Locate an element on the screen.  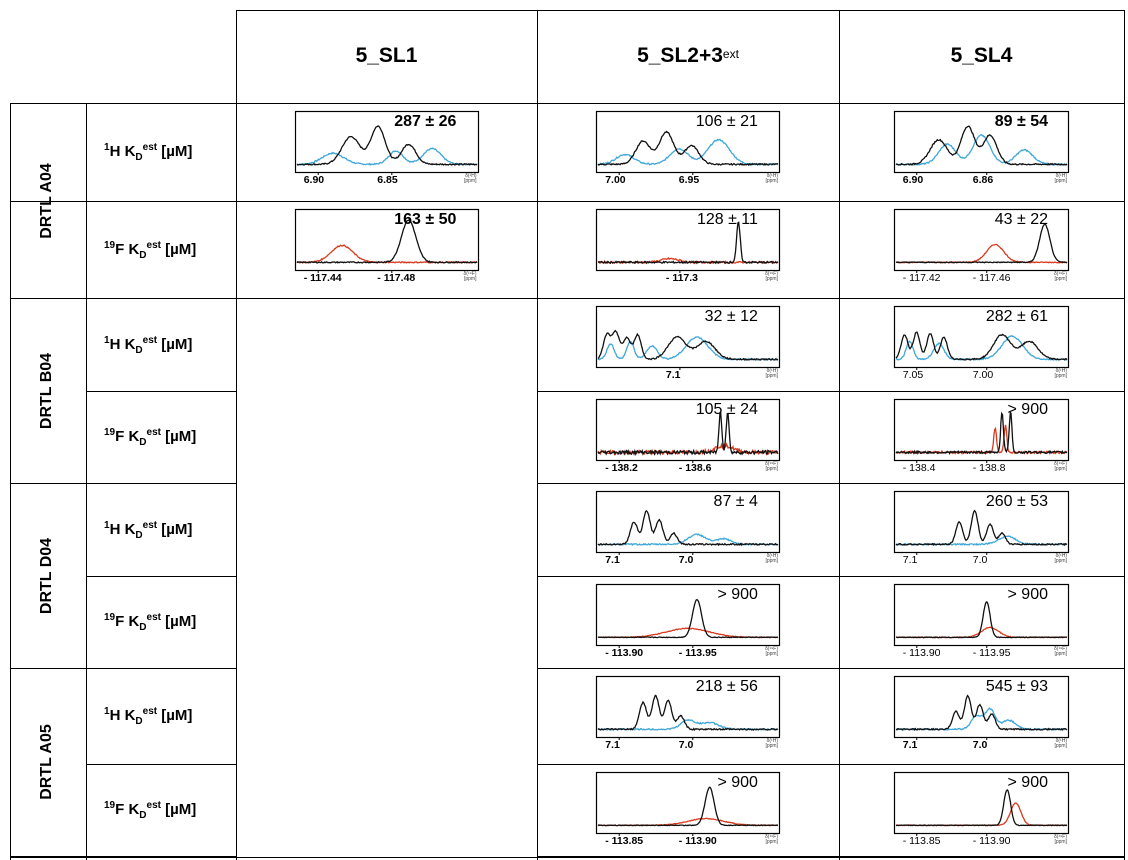
label-isotope: 19 is located at coordinates (110, 245).